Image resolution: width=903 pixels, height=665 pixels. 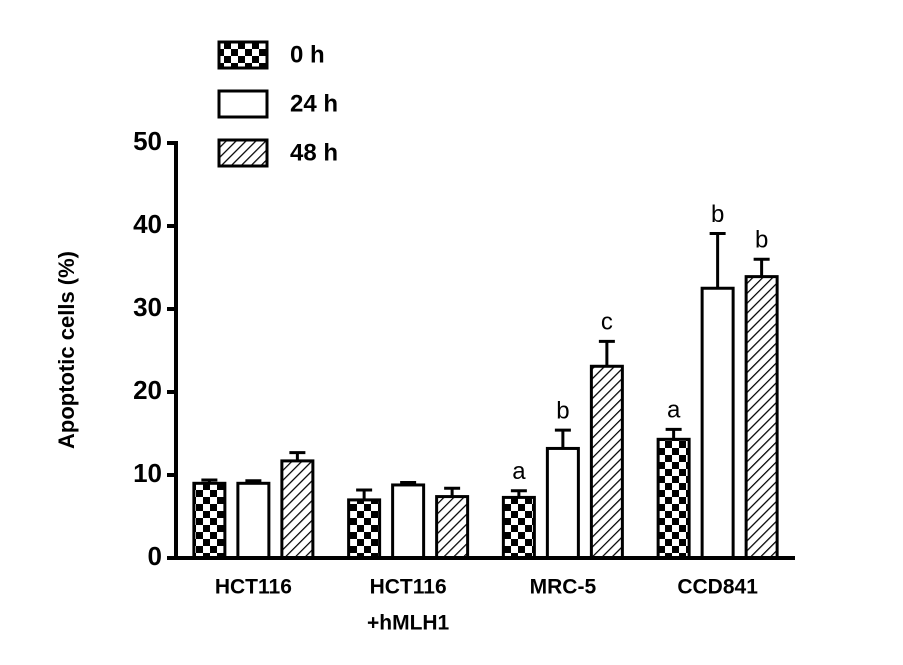 What do you see at coordinates (563, 587) in the screenshot?
I see `x-tick-label: MRC-5` at bounding box center [563, 587].